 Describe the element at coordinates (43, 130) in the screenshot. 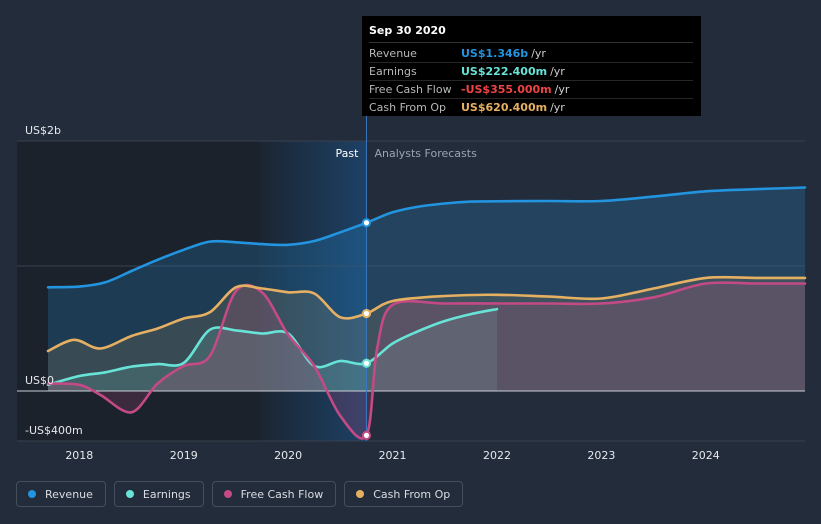

I see `y-tick-label: US$2b` at that location.